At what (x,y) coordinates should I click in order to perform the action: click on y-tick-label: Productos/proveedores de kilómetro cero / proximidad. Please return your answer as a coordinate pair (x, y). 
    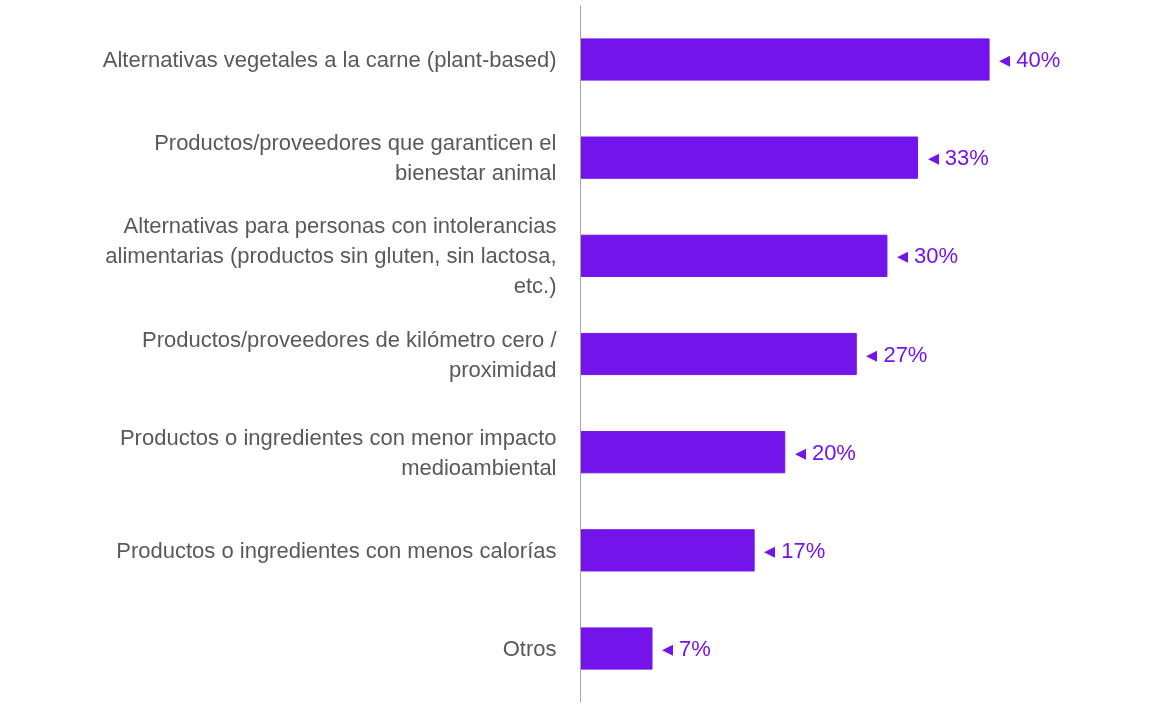
    Looking at the image, I should click on (349, 354).